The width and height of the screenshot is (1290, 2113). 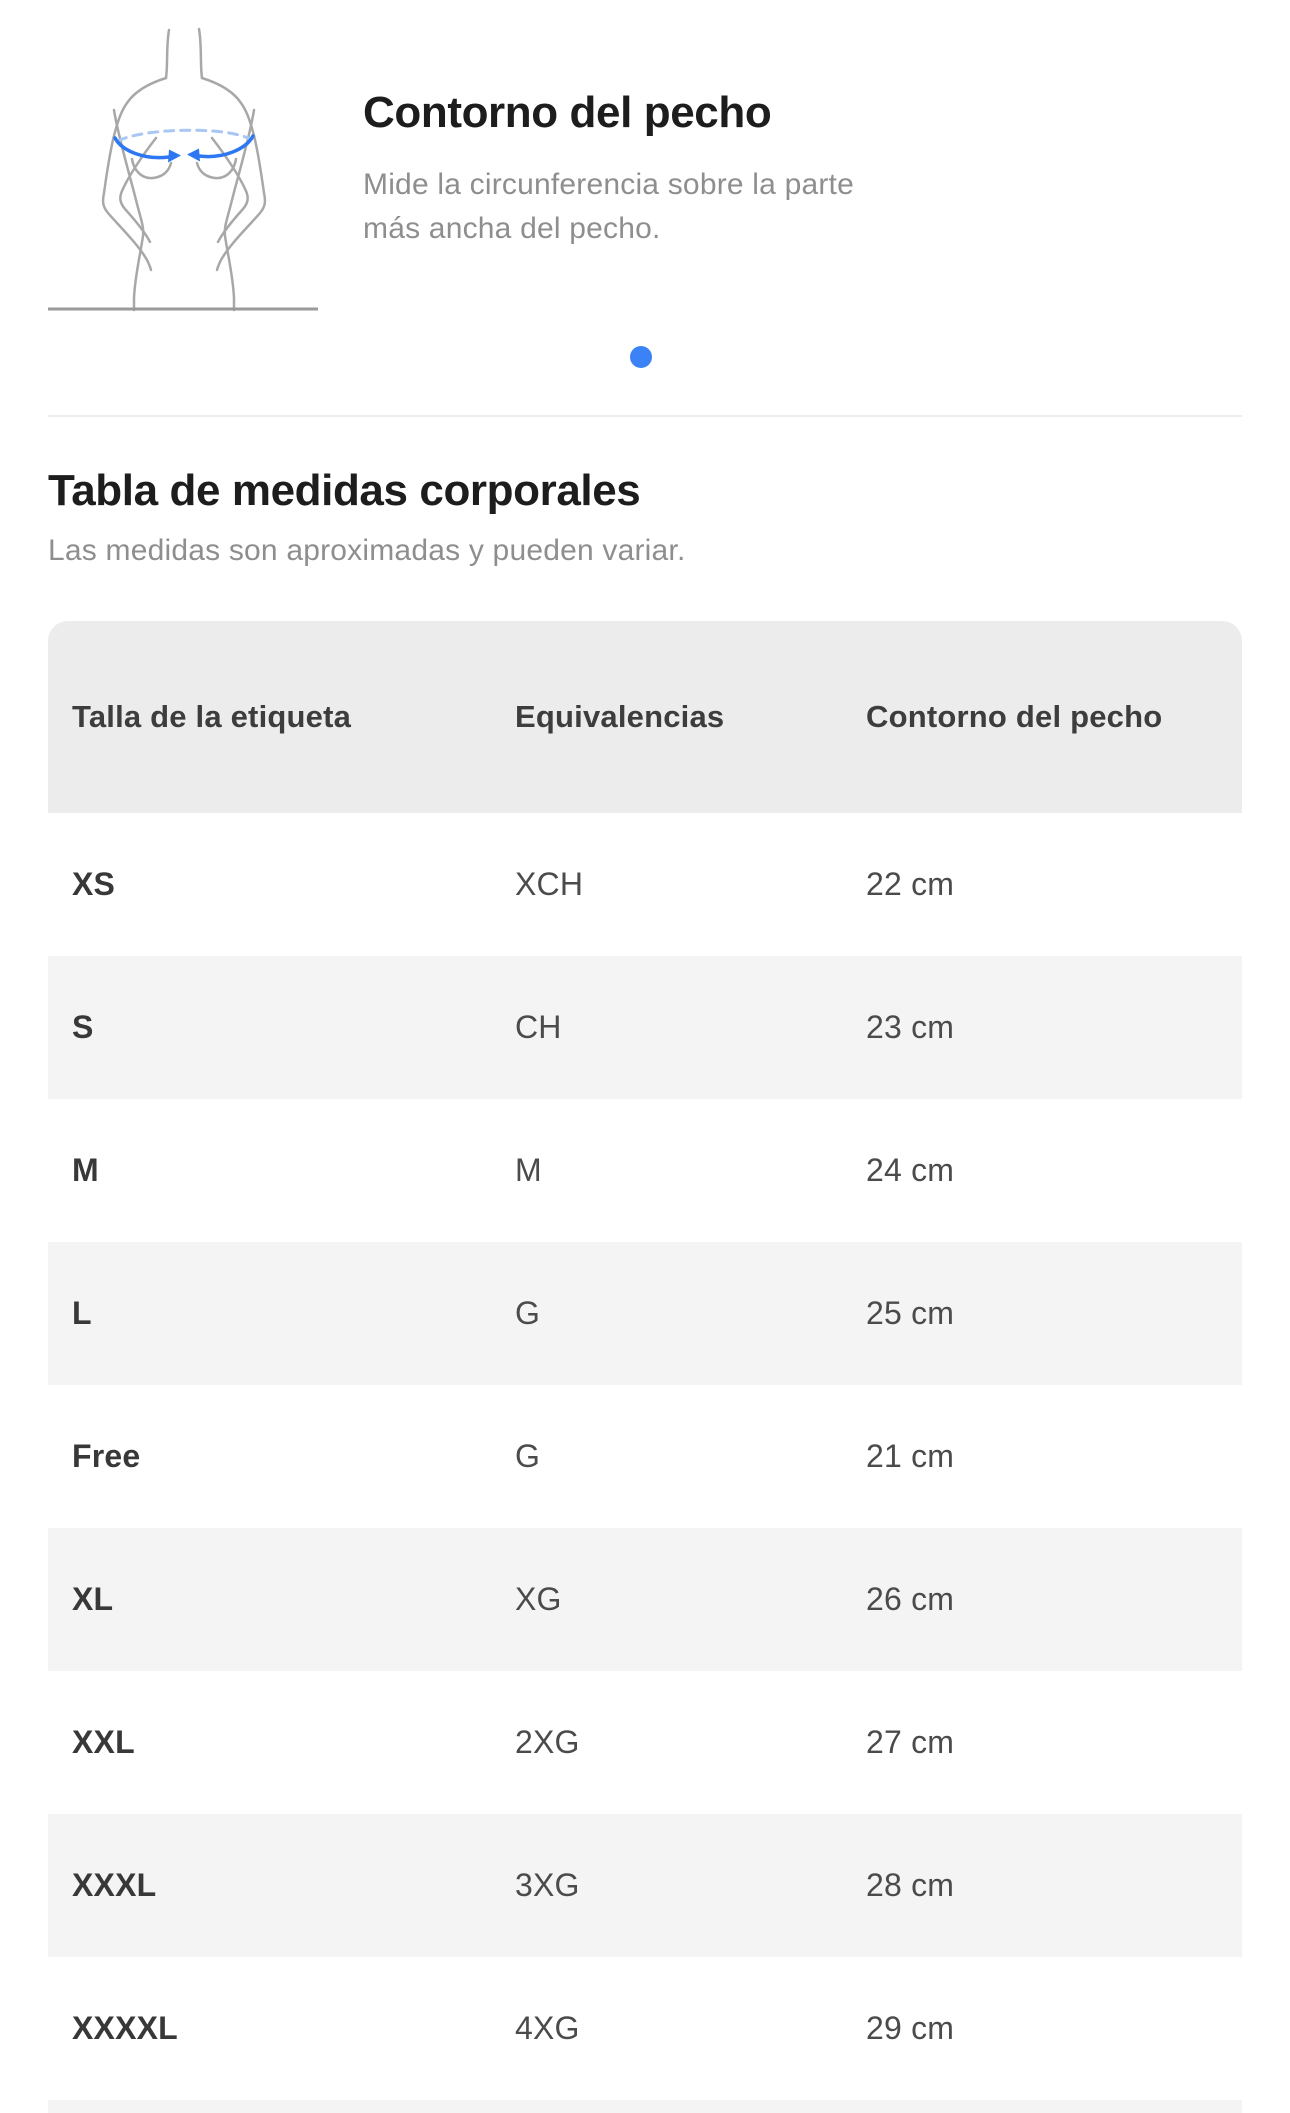 I want to click on section-title: Tabla de medidas corporales, so click(x=344, y=490).